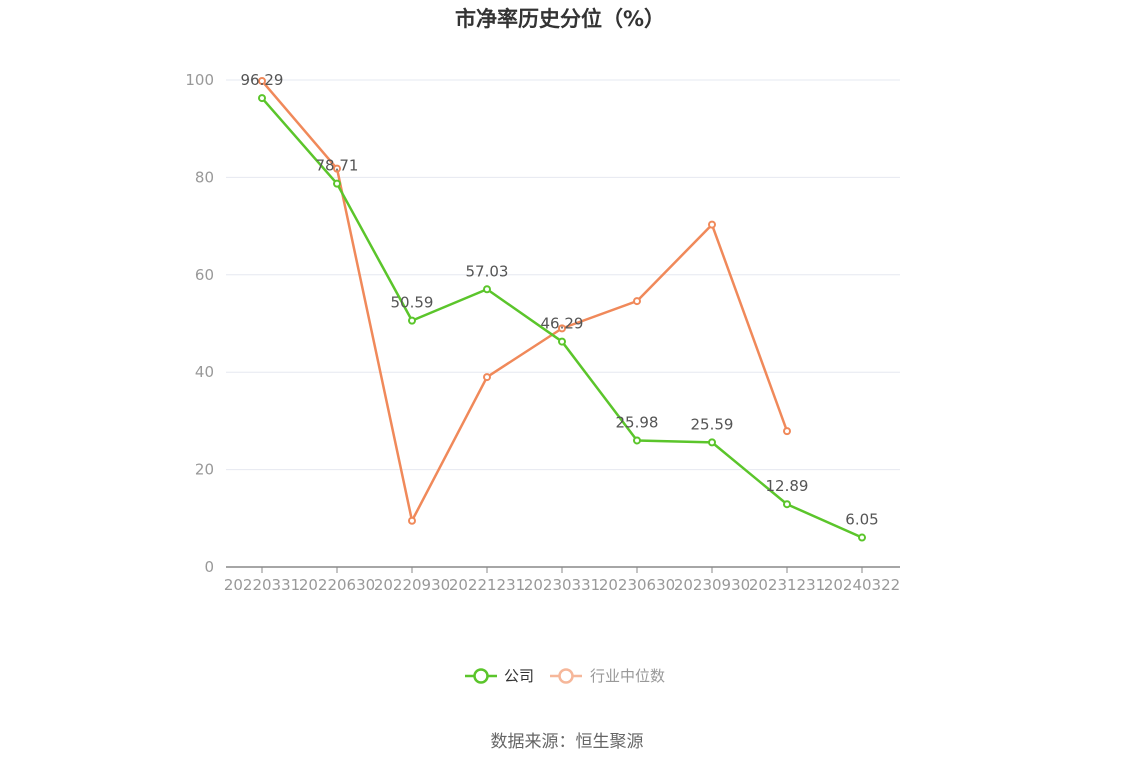 The width and height of the screenshot is (1134, 766). What do you see at coordinates (712, 424) in the screenshot?
I see `data-label: 25.59` at bounding box center [712, 424].